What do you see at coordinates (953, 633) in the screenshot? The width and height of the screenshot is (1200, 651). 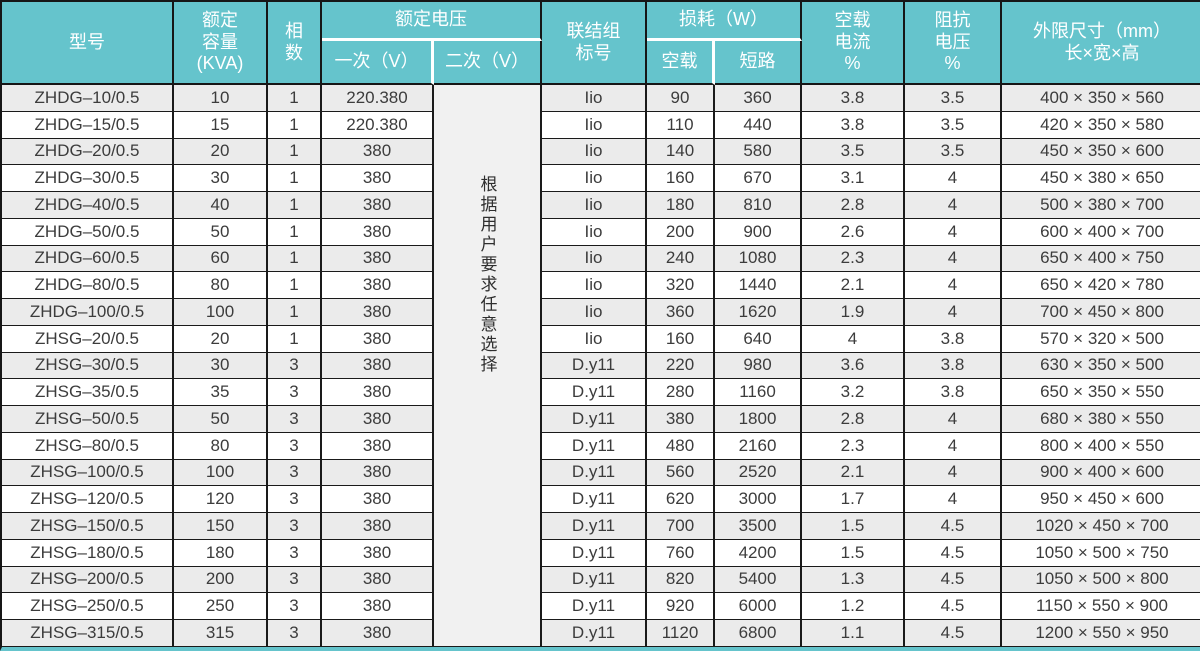 I see `cell: 4.5` at bounding box center [953, 633].